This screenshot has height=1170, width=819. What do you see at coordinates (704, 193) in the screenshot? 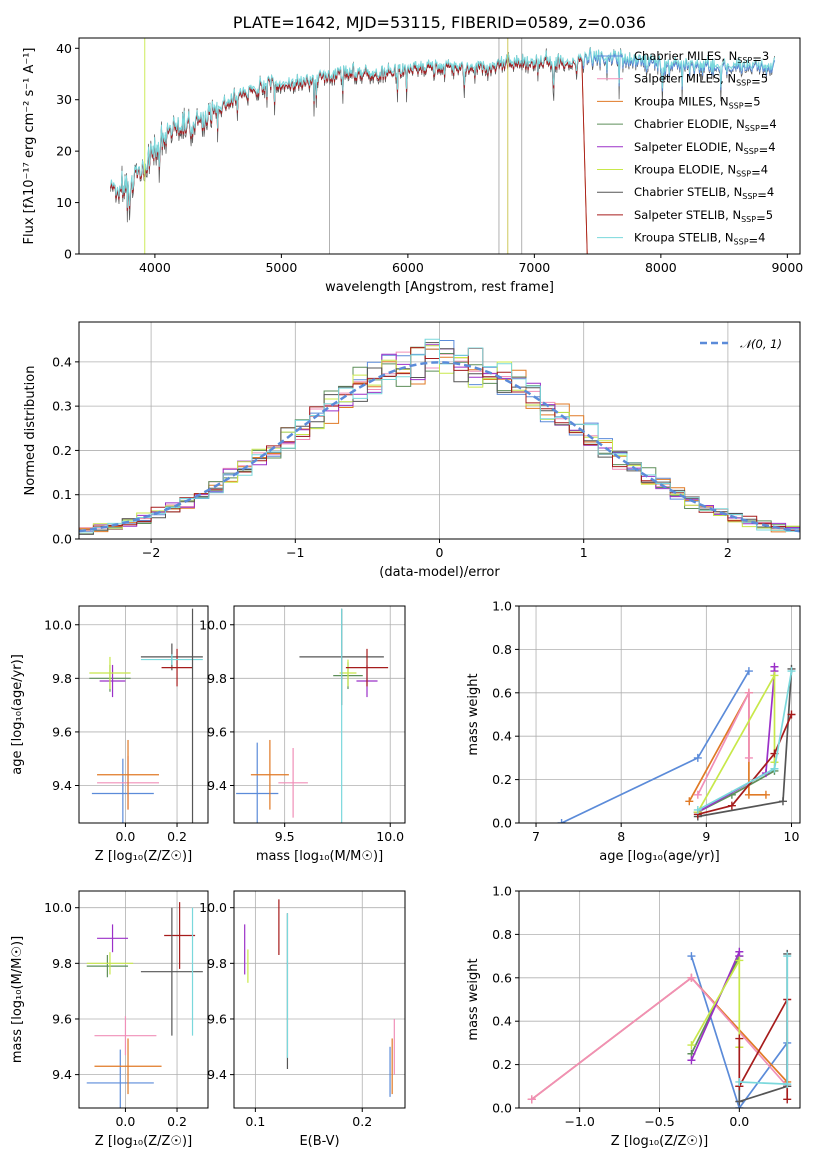
I see `legend-label: Chabrier STELIB, NSSP=4` at bounding box center [704, 193].